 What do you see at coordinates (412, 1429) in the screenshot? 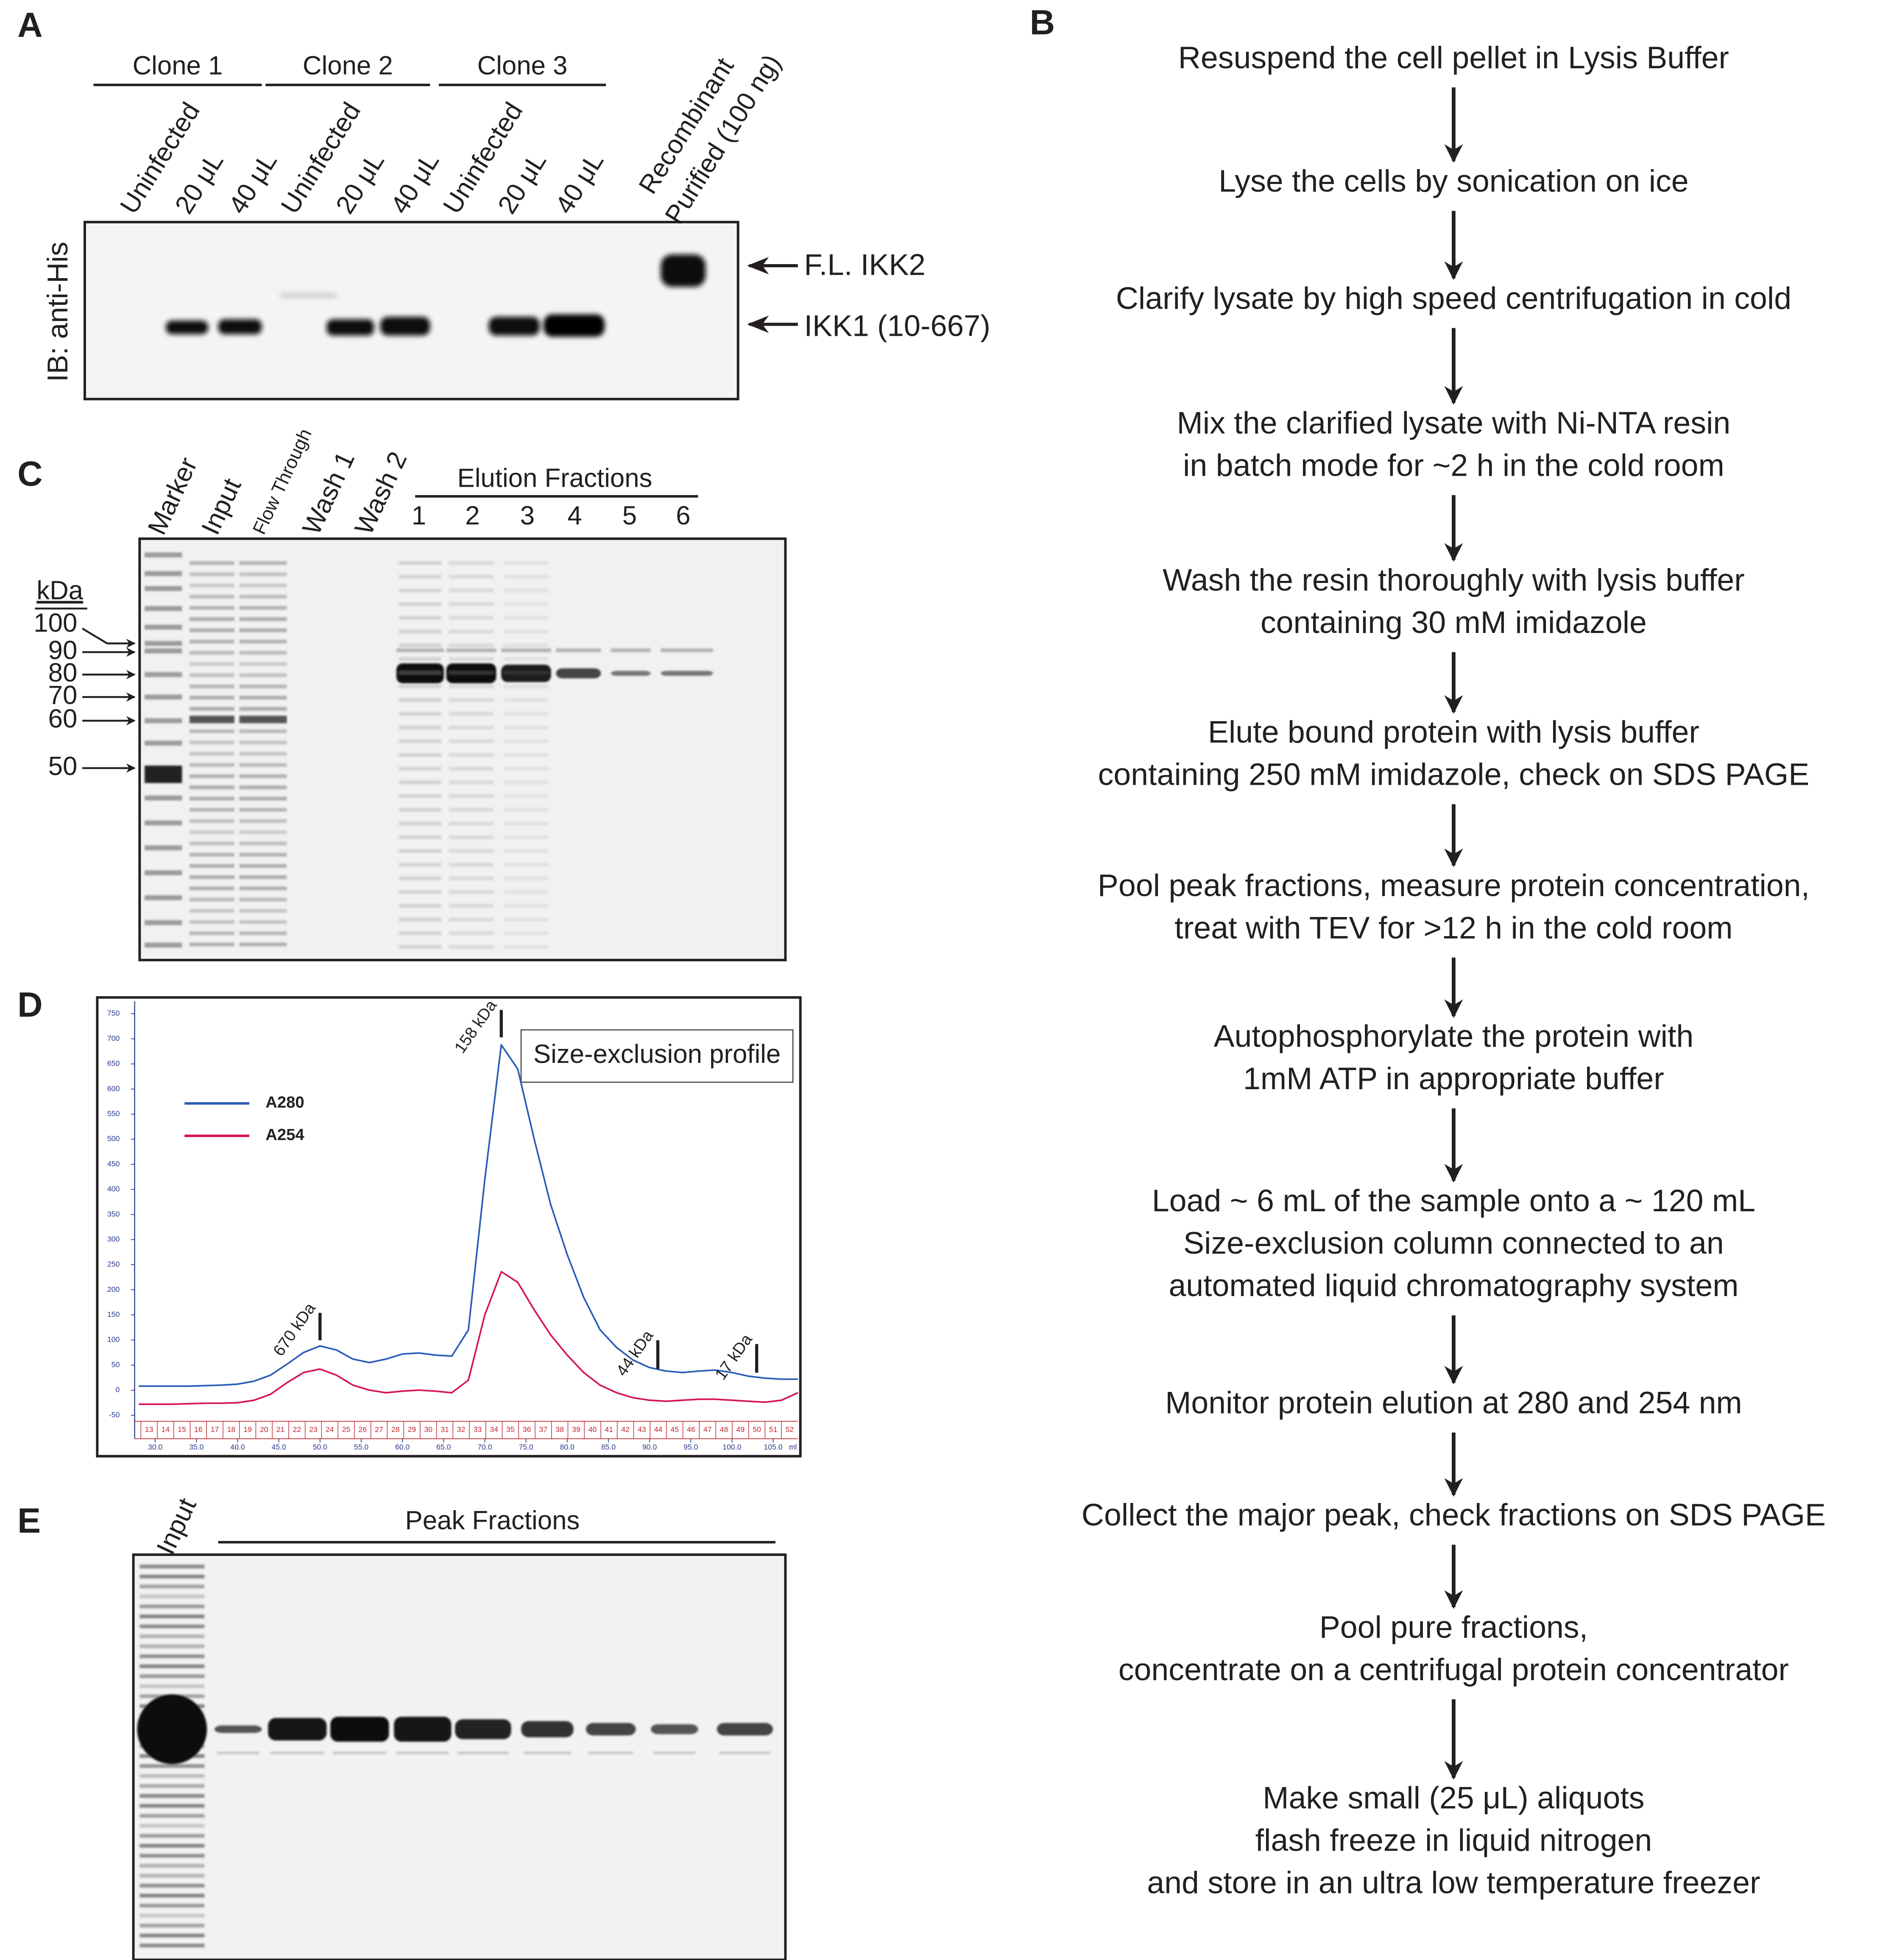
I see `fraction-label: 29` at bounding box center [412, 1429].